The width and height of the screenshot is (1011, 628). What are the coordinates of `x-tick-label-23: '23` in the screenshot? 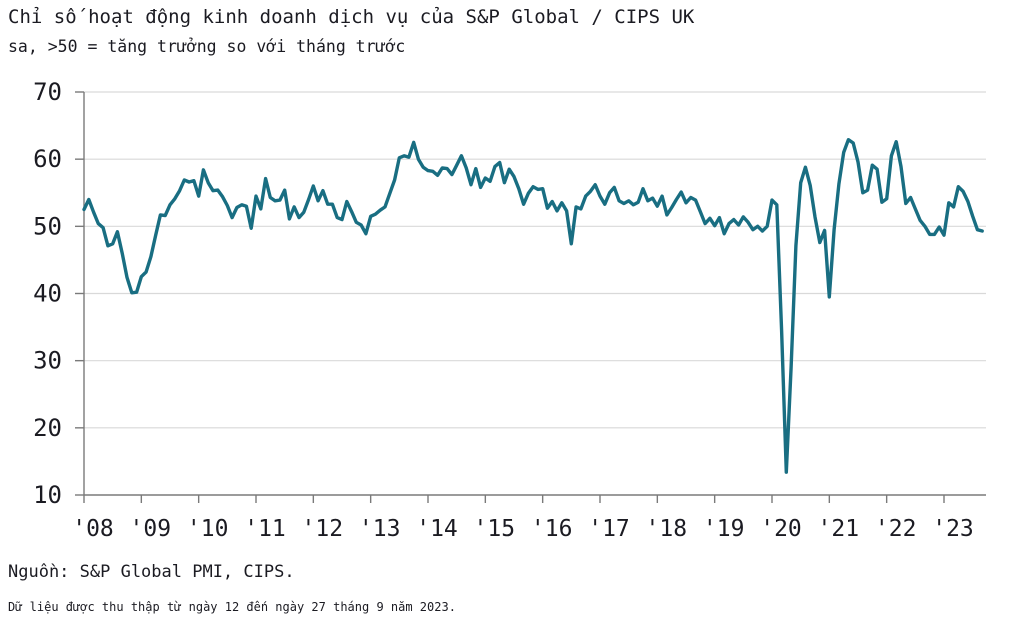 It's located at (953, 529).